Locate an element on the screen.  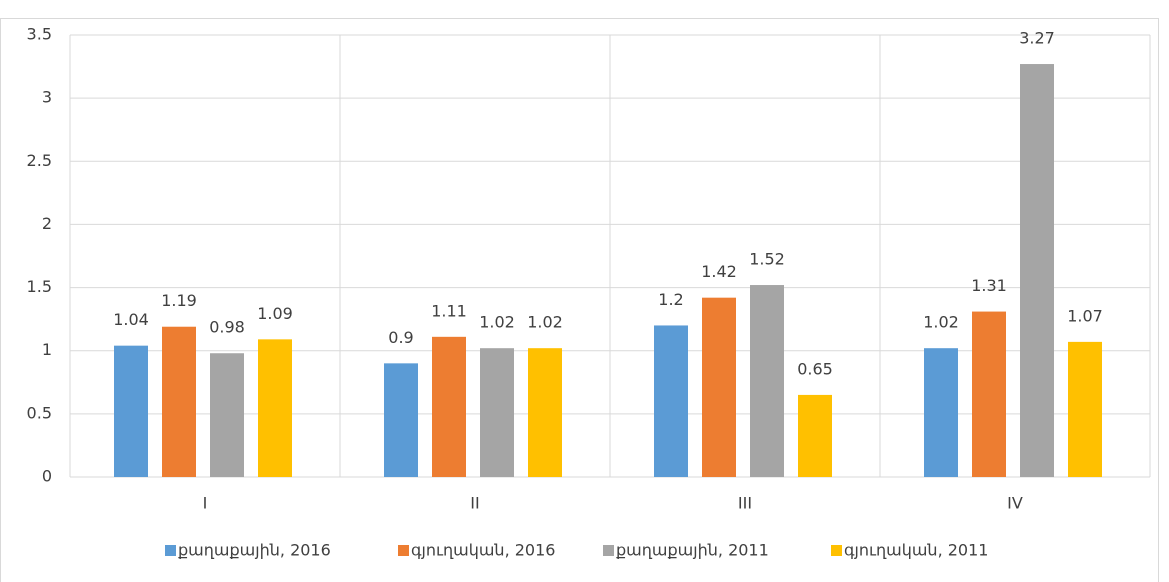
legend-label: գյուղական, 2016 is located at coordinates (483, 550).